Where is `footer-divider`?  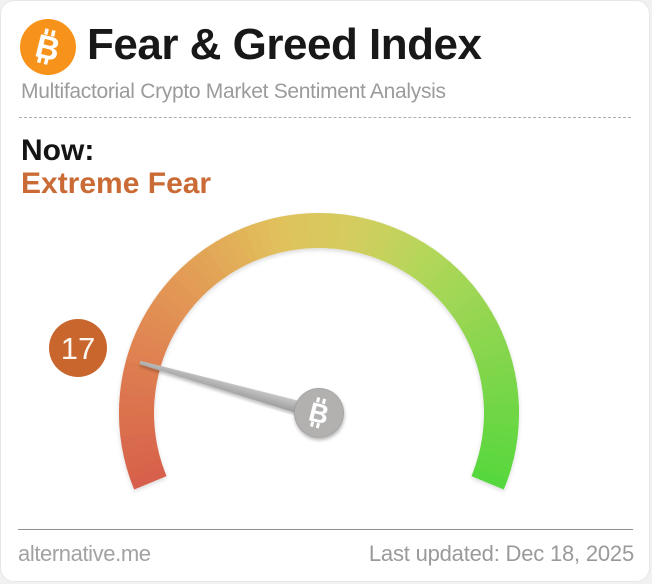
footer-divider is located at coordinates (325, 529).